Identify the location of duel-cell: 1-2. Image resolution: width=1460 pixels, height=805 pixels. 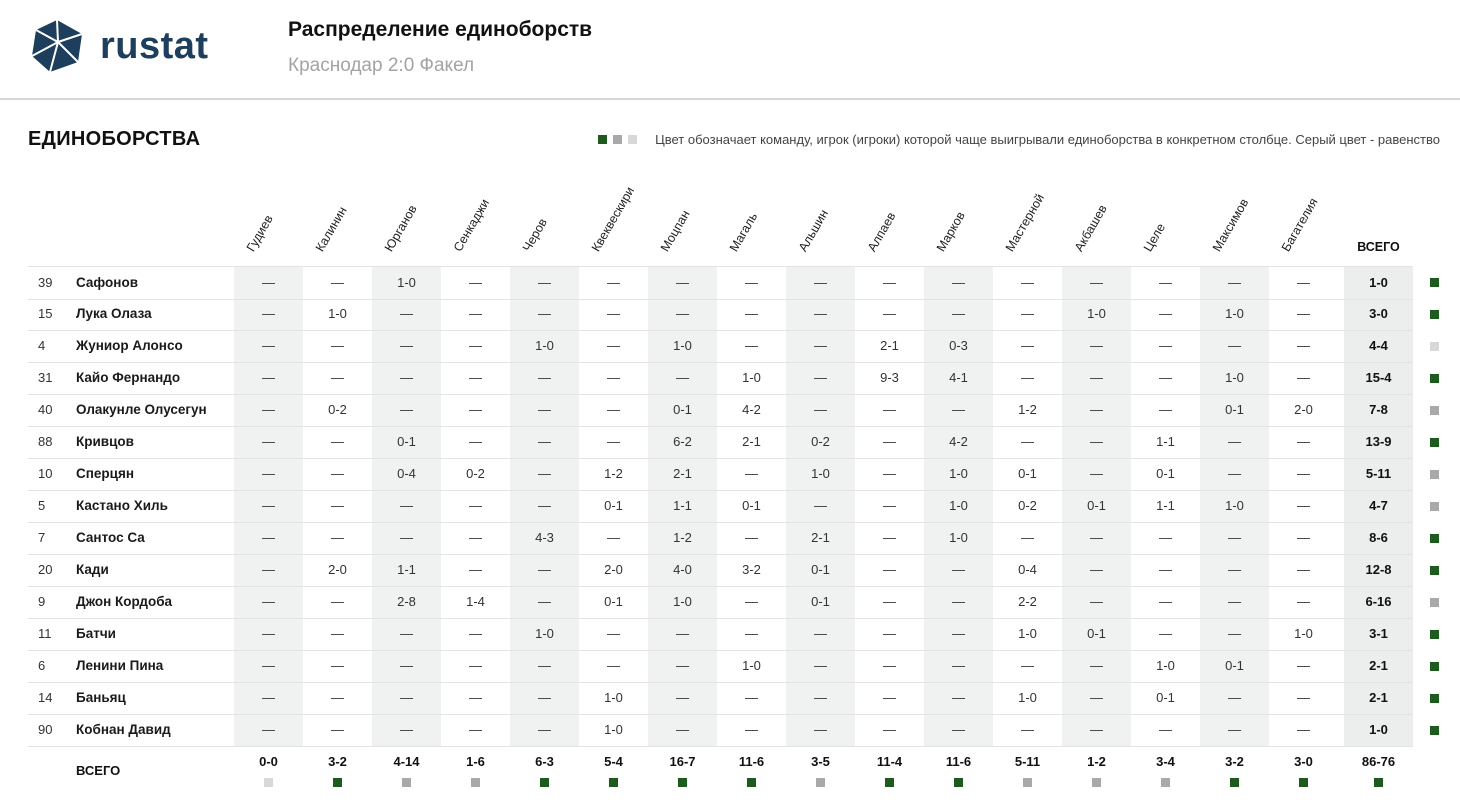
(682, 537).